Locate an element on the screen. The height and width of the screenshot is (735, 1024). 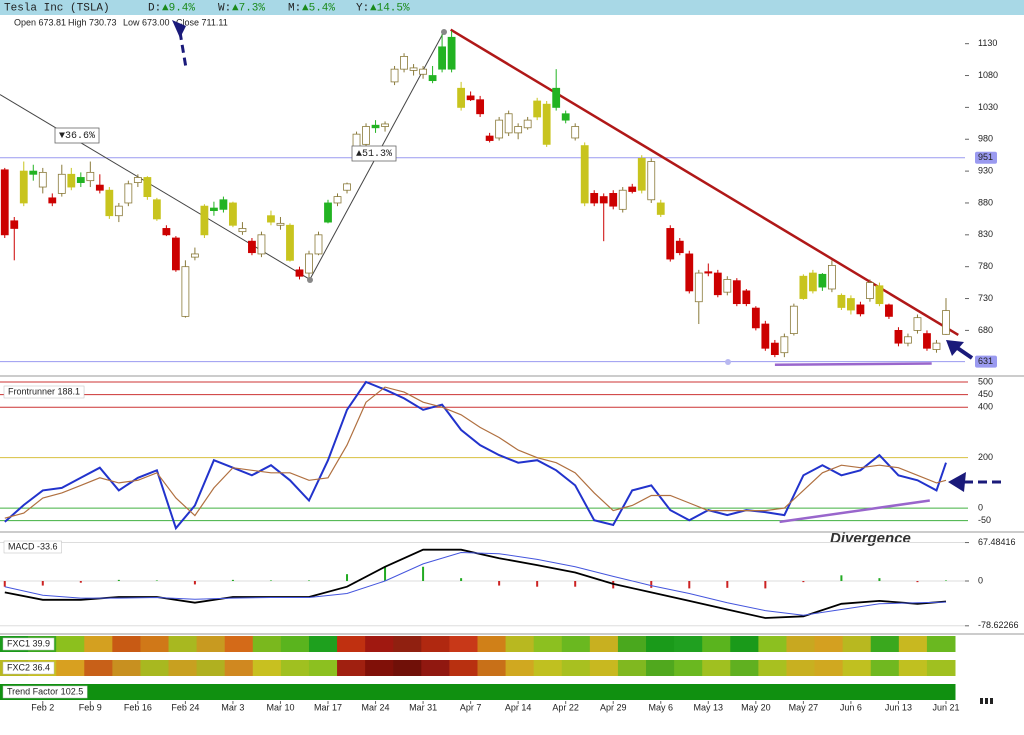
change-value: ▲7.3% is located at coordinates (248, 8).